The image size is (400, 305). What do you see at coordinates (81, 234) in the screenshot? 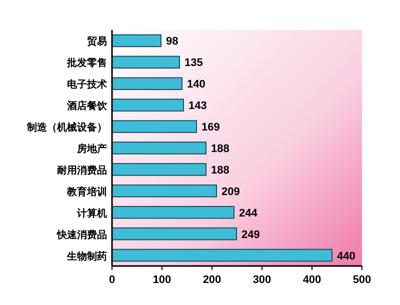
I see `y-tick-label: 快速消费品` at bounding box center [81, 234].